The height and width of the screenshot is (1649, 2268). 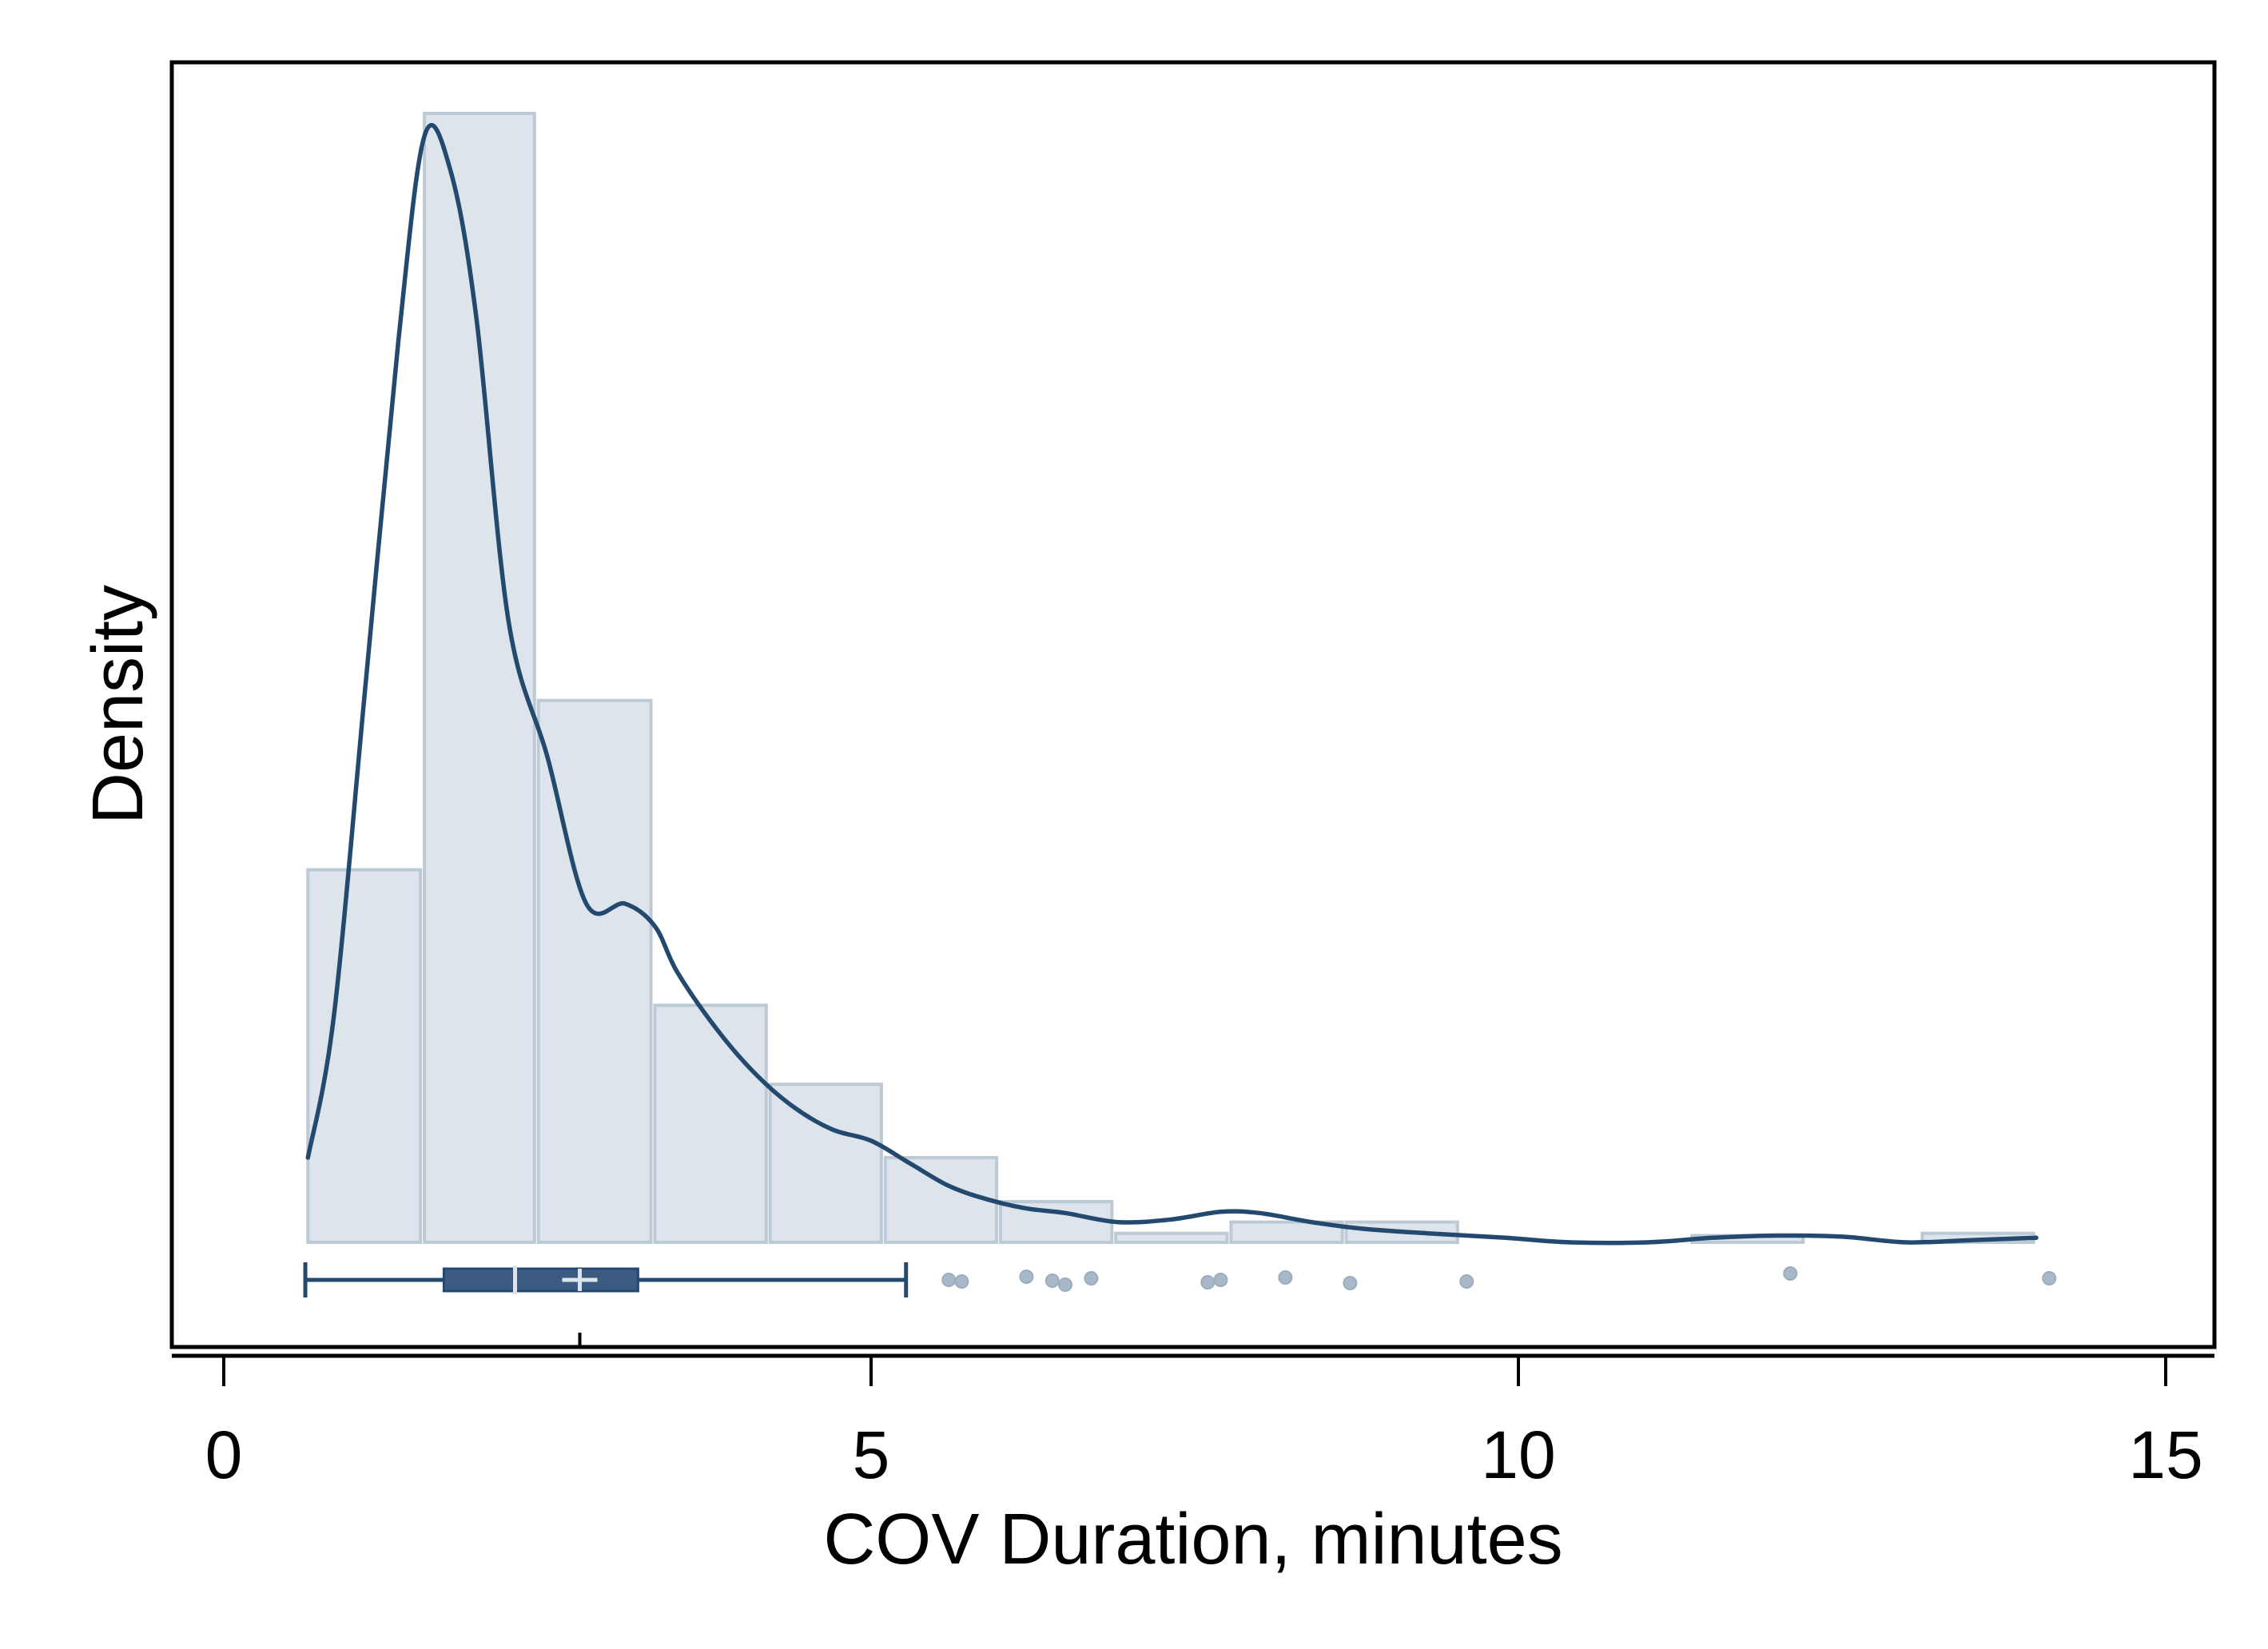 I want to click on boxplot-box, so click(x=540, y=1280).